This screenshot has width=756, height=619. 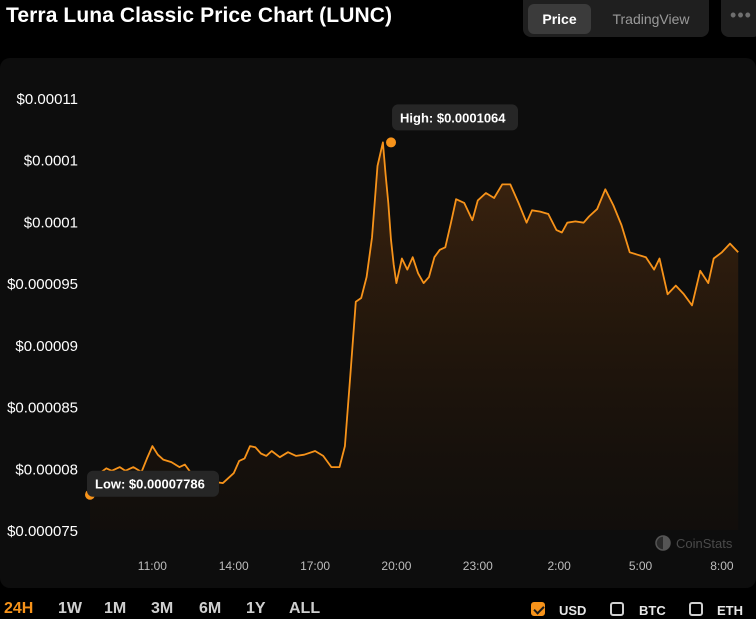 I want to click on range-6m: 6M, so click(x=210, y=608).